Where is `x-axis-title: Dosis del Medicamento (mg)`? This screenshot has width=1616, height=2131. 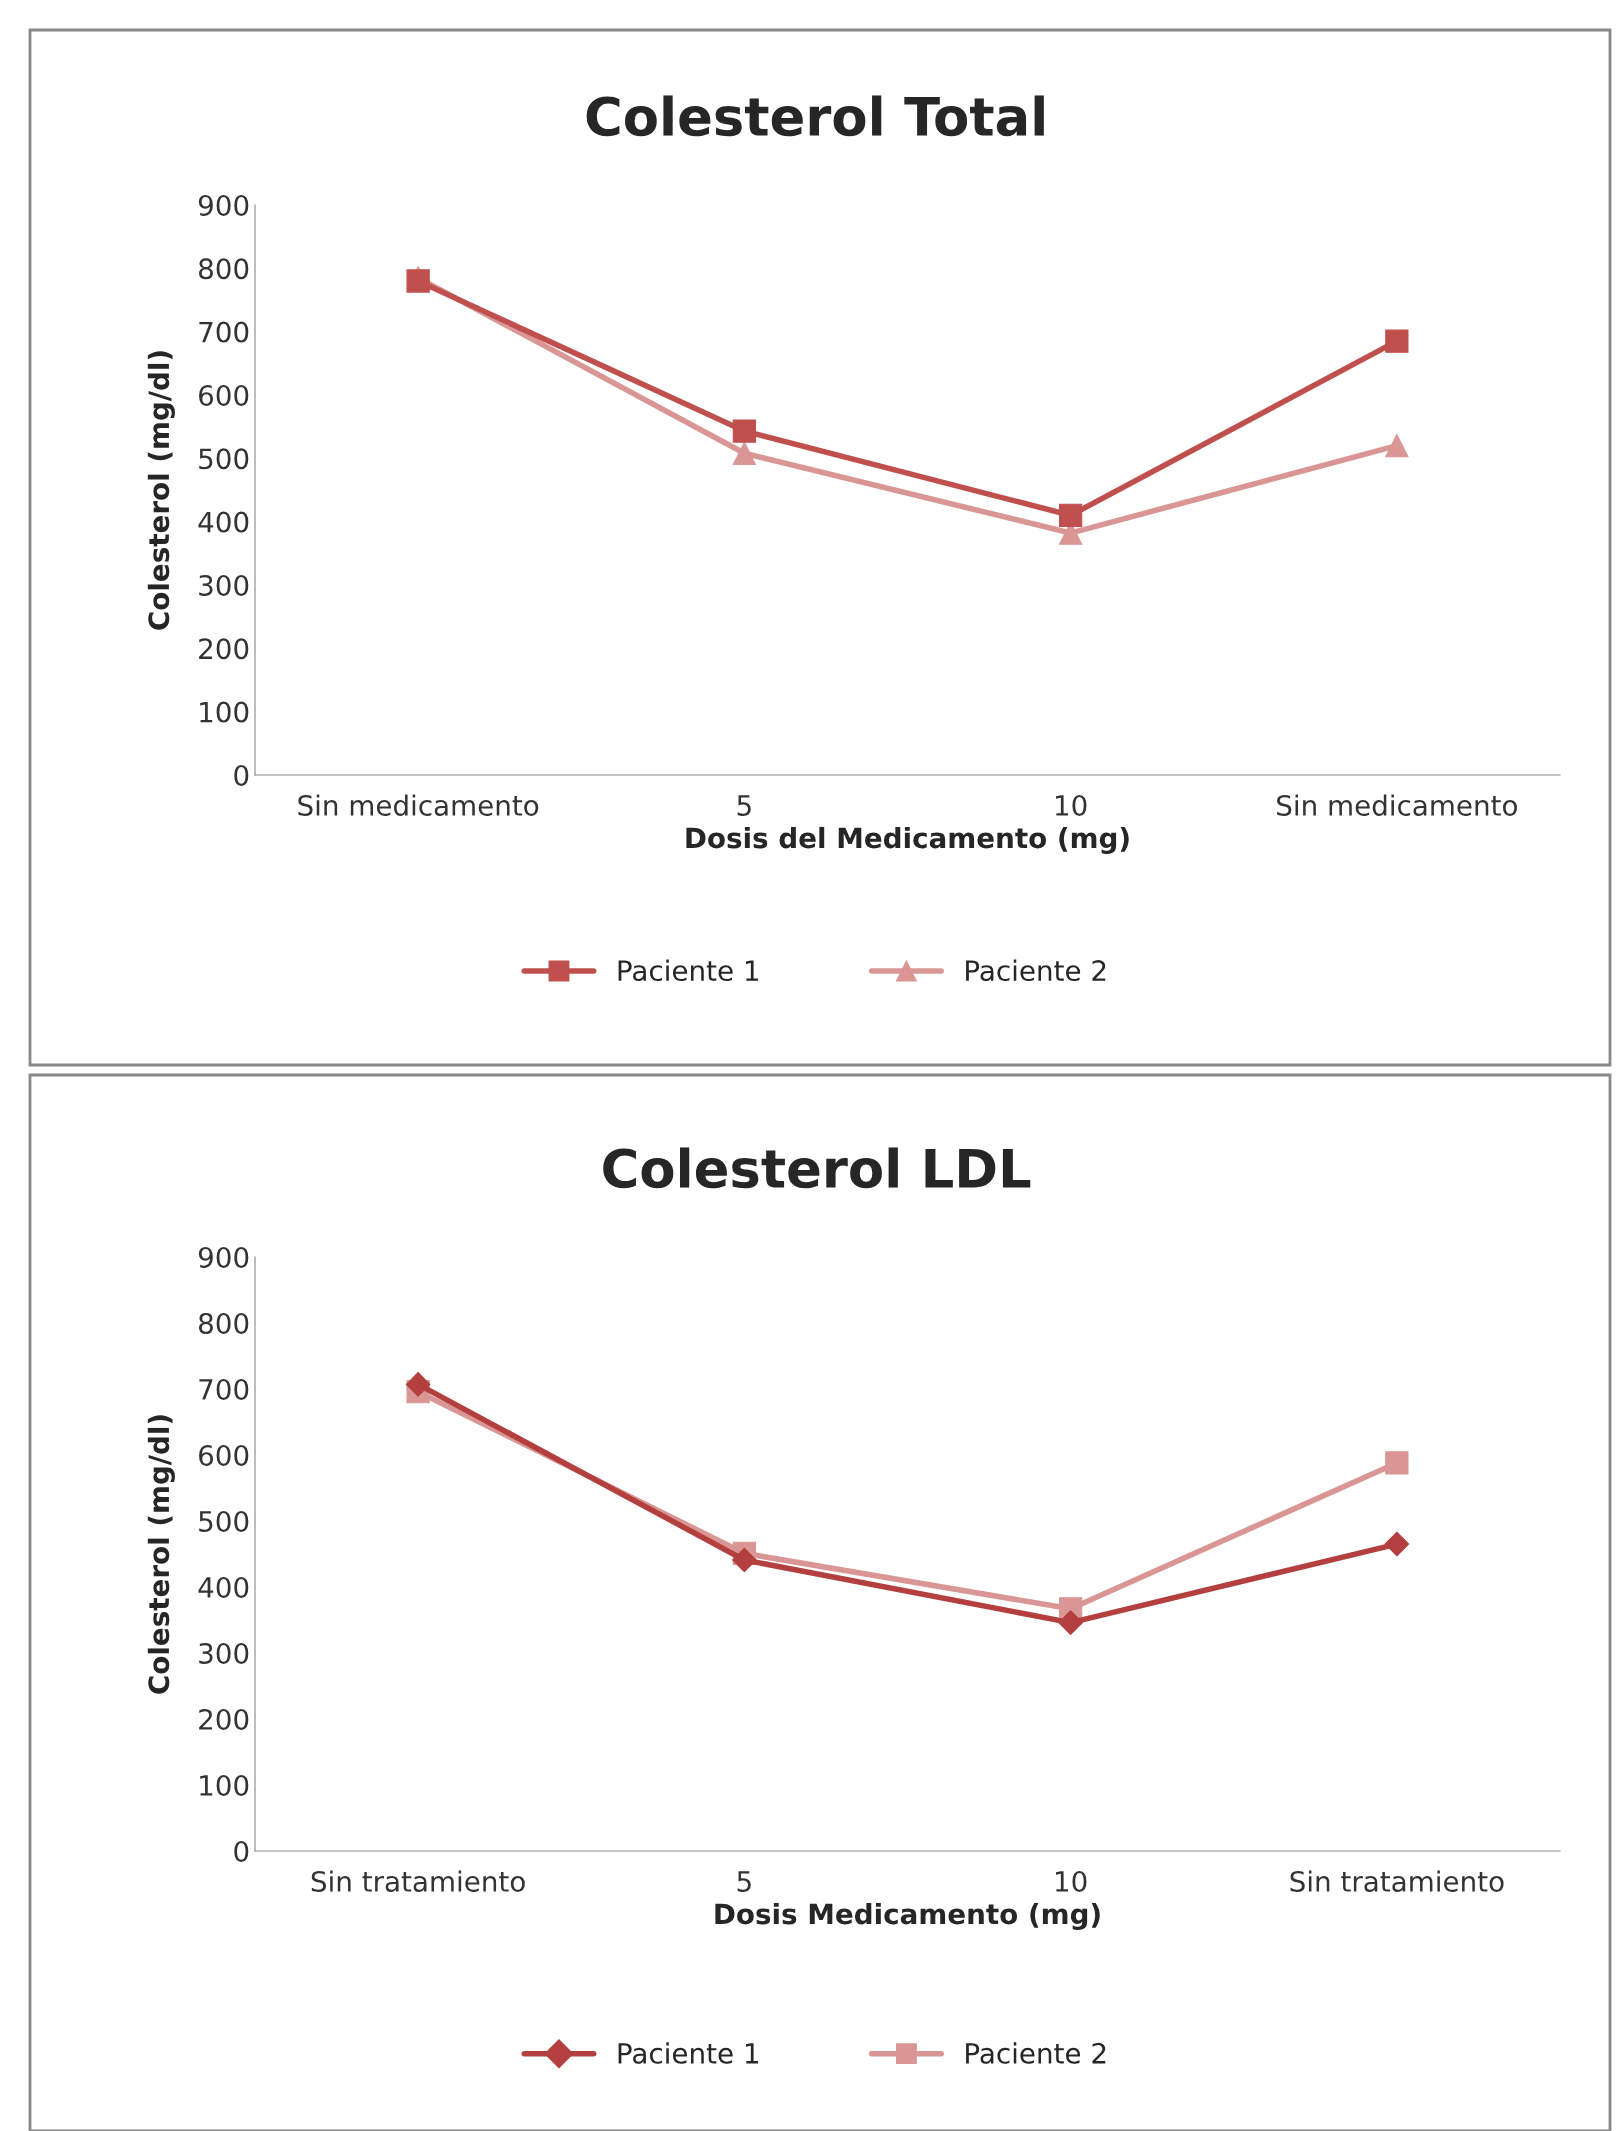 x-axis-title: Dosis del Medicamento (mg) is located at coordinates (907, 840).